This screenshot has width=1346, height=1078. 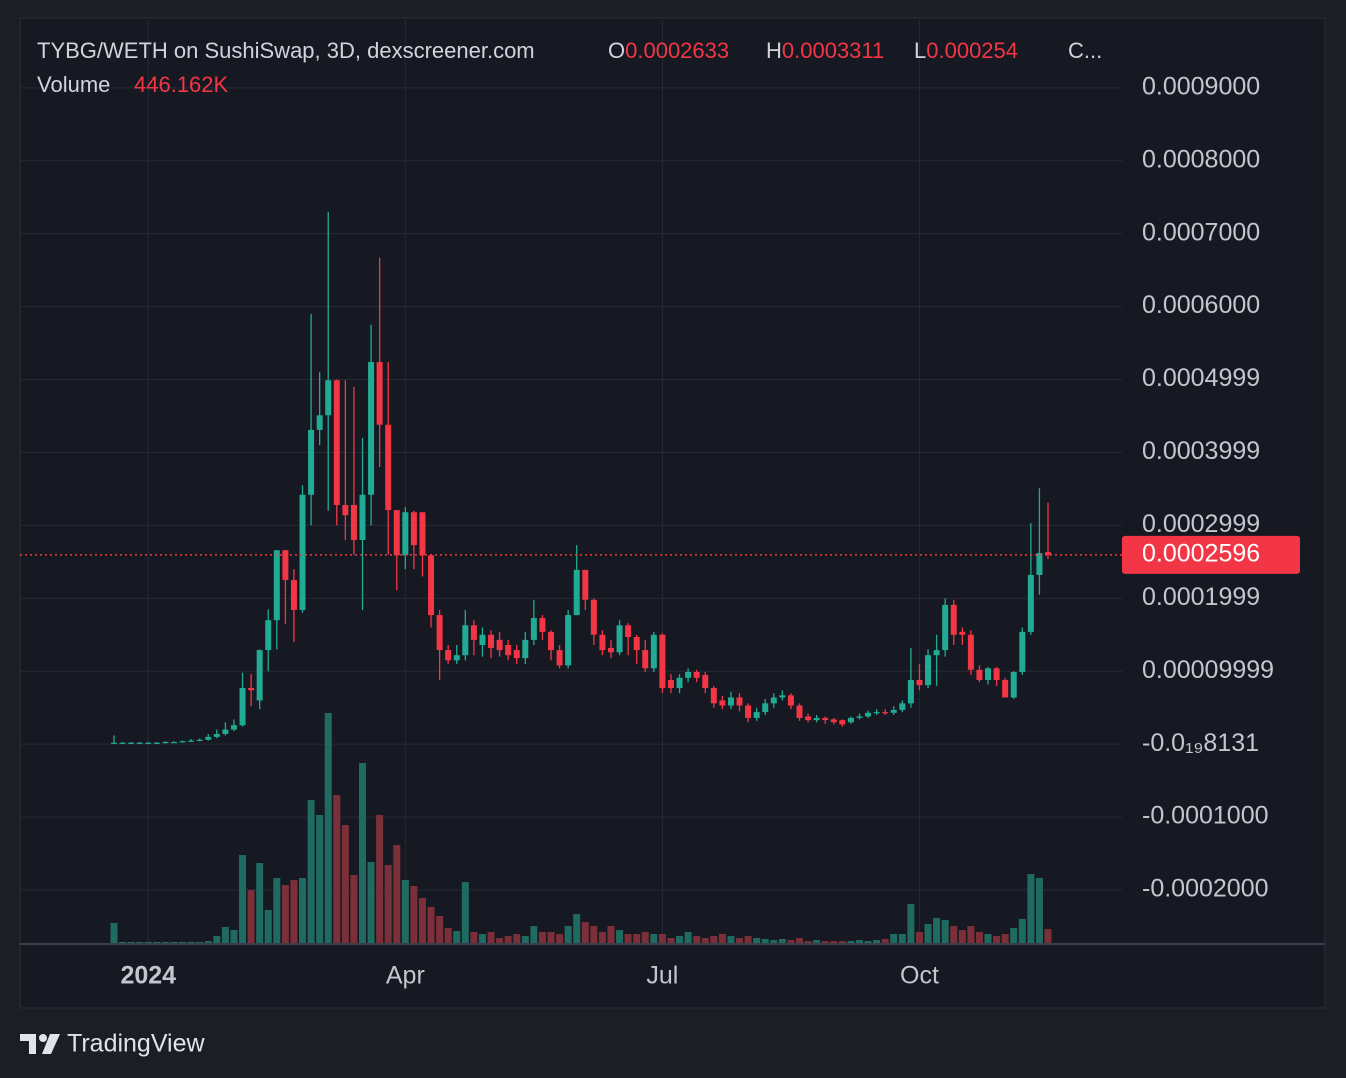 What do you see at coordinates (972, 50) in the screenshot?
I see `low-value: 0.000254` at bounding box center [972, 50].